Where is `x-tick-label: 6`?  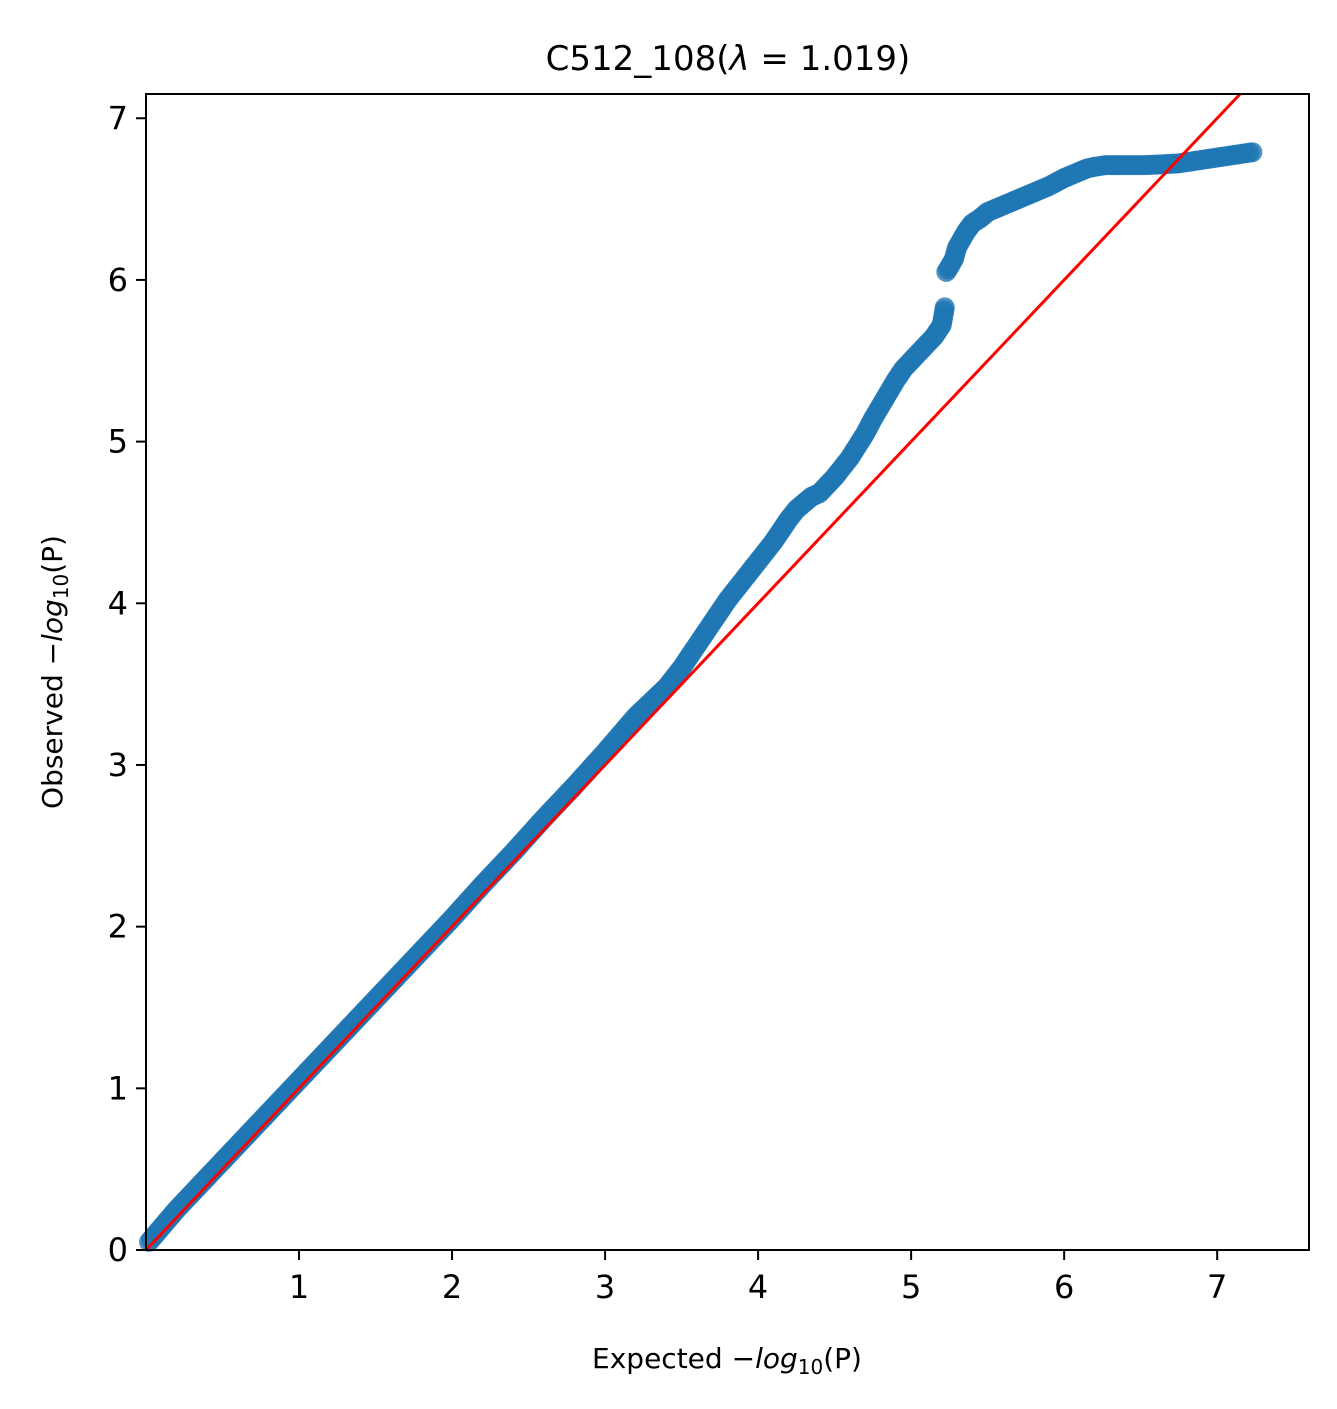
x-tick-label: 6 is located at coordinates (1064, 1287).